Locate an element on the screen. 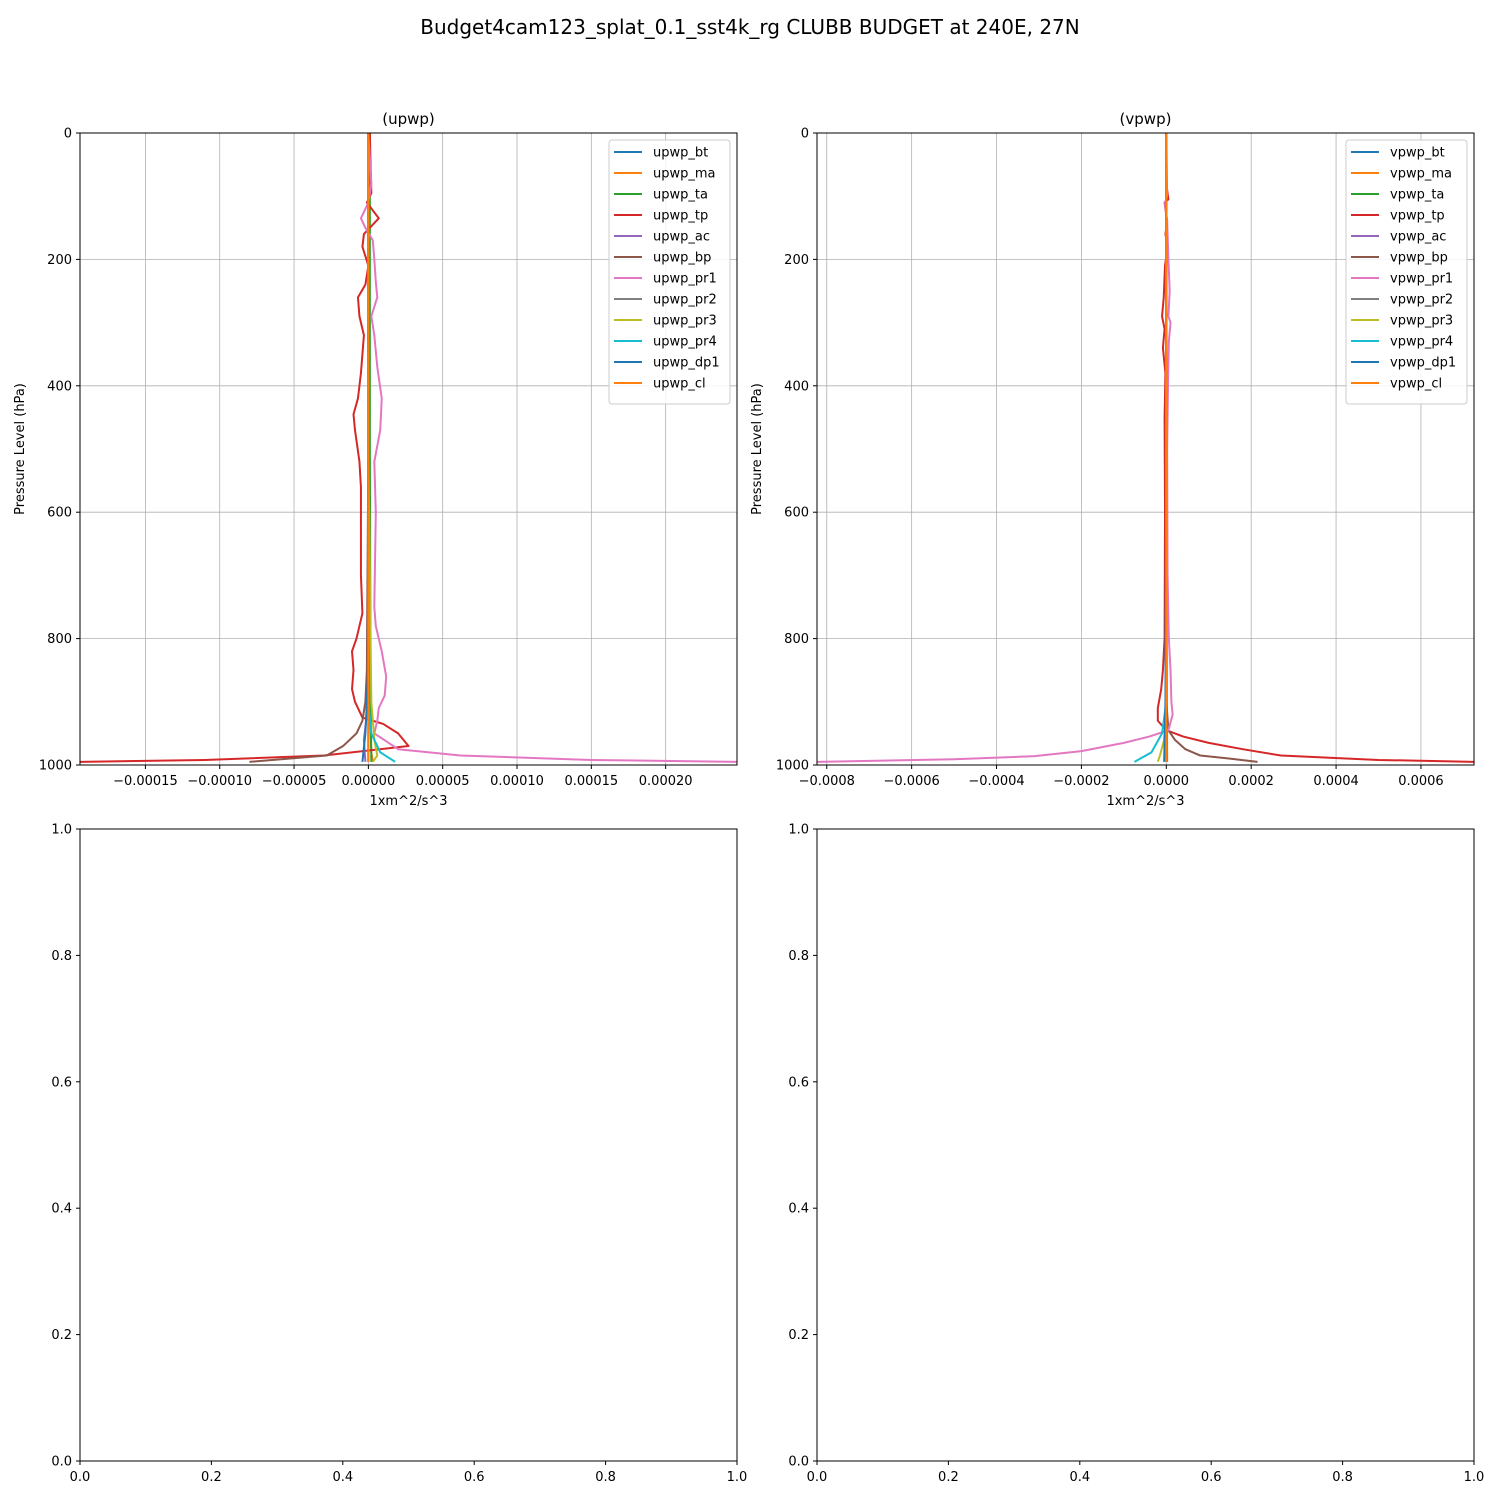 This screenshot has width=1500, height=1500. legend-label-vpwp_cl: vpwp_cl is located at coordinates (1416, 384).